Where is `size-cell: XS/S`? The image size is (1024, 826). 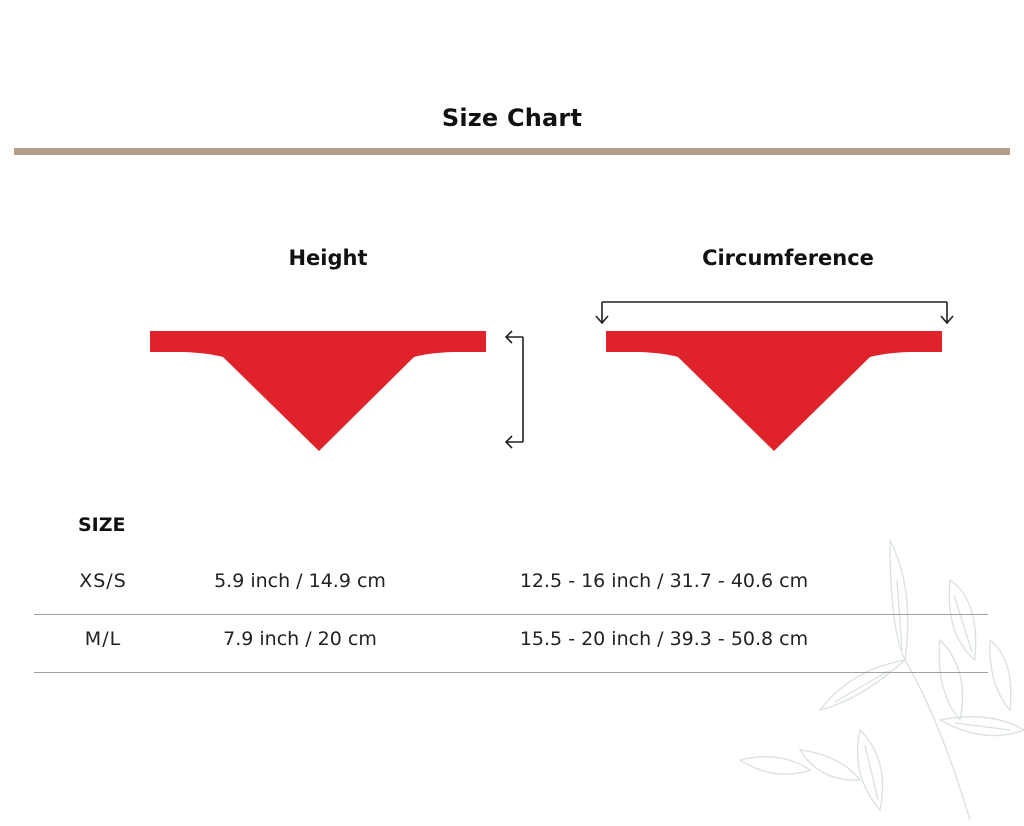 size-cell: XS/S is located at coordinates (103, 581).